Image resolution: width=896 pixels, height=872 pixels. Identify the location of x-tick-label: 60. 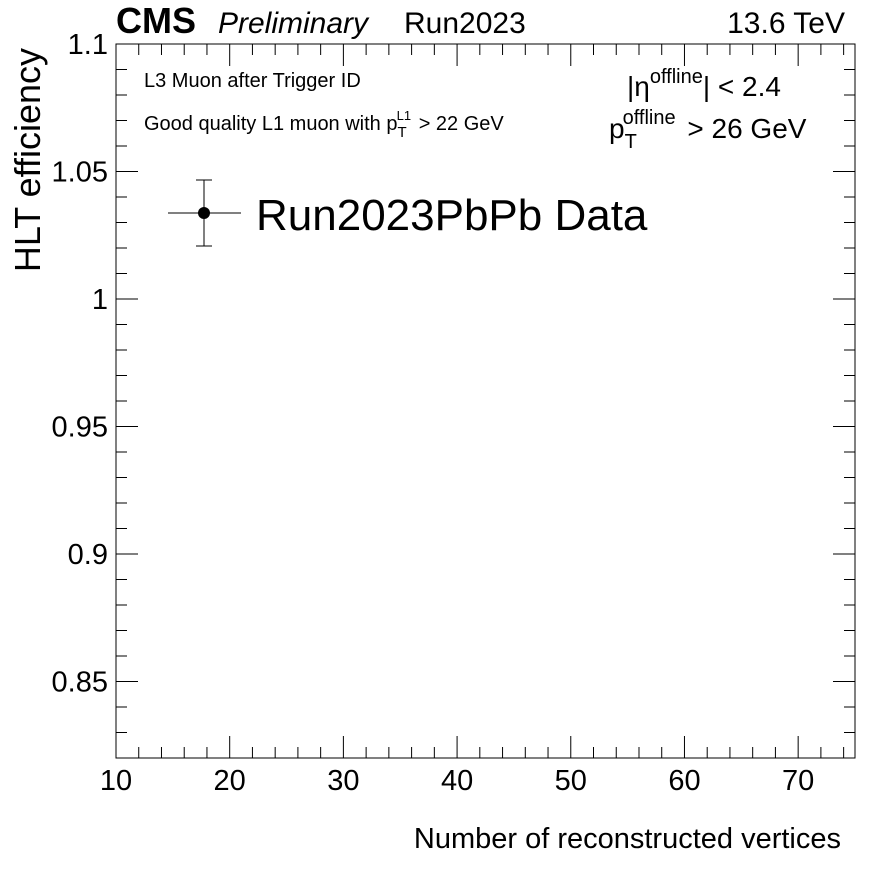
(684, 781).